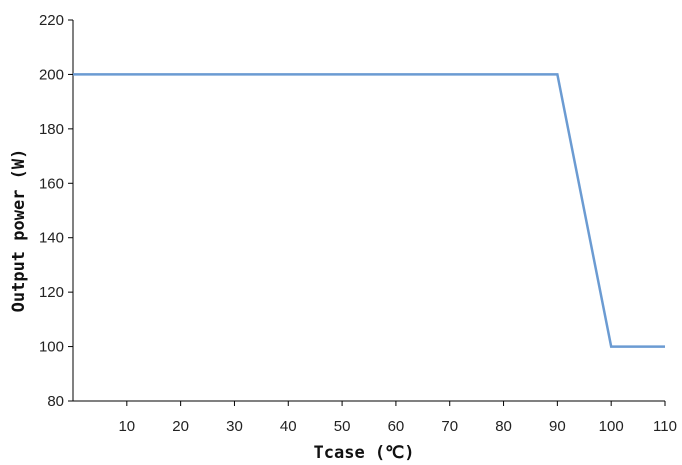 The image size is (682, 465). Describe the element at coordinates (51, 292) in the screenshot. I see `y-tick-label: 120` at that location.